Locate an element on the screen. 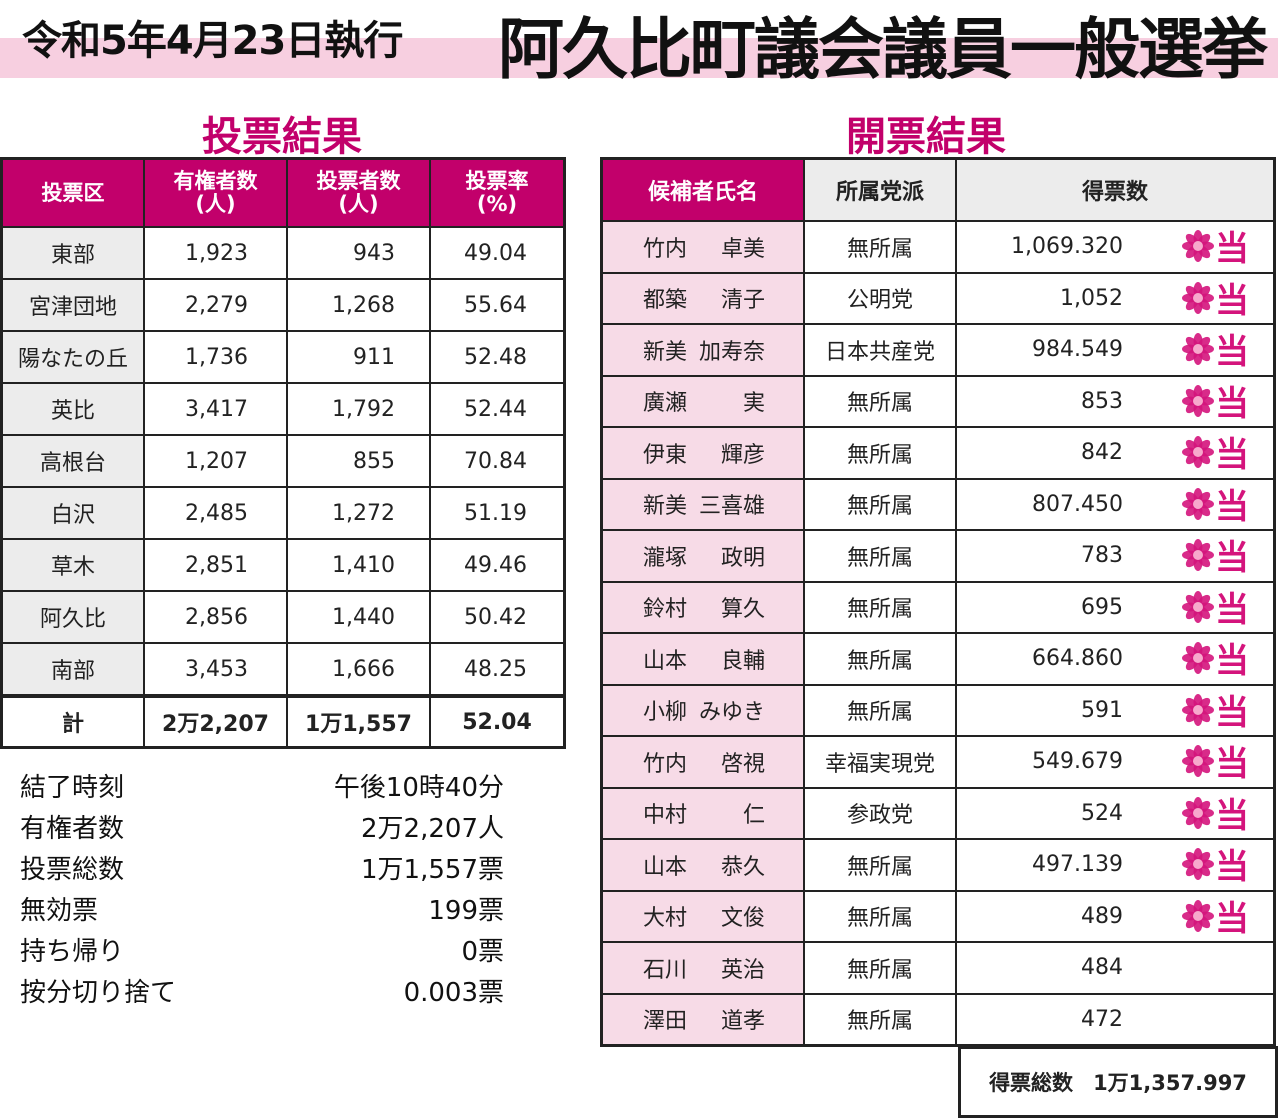 The height and width of the screenshot is (1118, 1278). candidate-row: 鈴村 算久 無所属 695 当 is located at coordinates (938, 607).